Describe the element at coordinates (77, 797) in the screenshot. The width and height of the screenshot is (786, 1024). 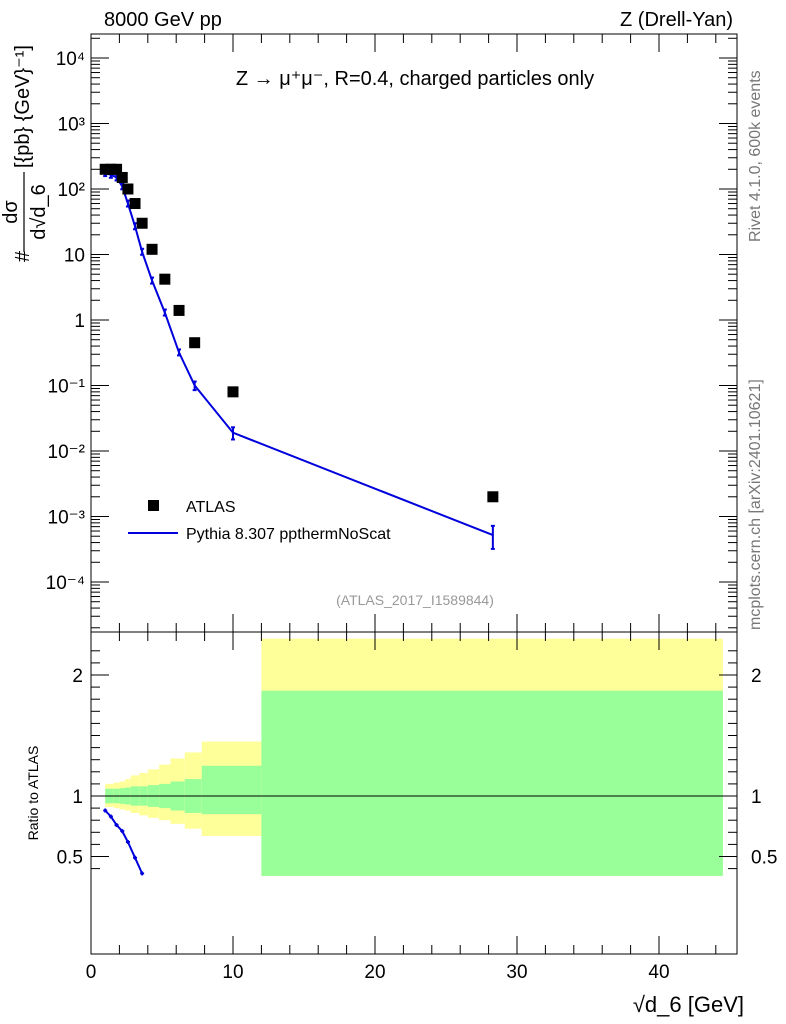
I see `ratio-ytick-label: 1` at that location.